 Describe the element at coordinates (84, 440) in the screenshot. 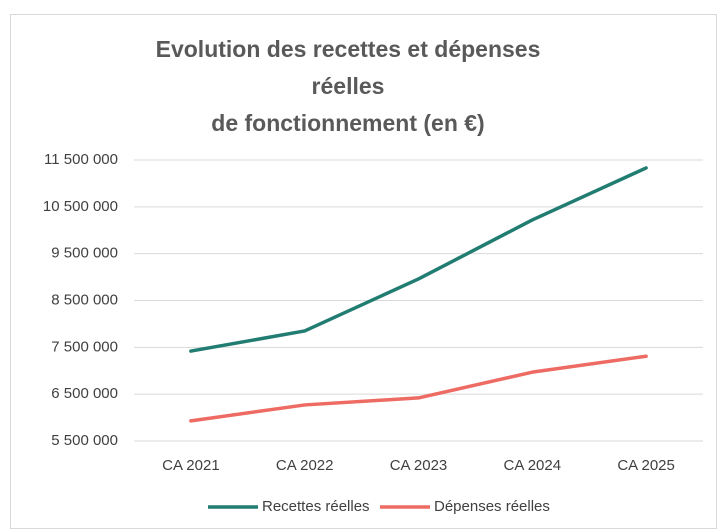

I see `y-tick-label: 5 500 000` at that location.